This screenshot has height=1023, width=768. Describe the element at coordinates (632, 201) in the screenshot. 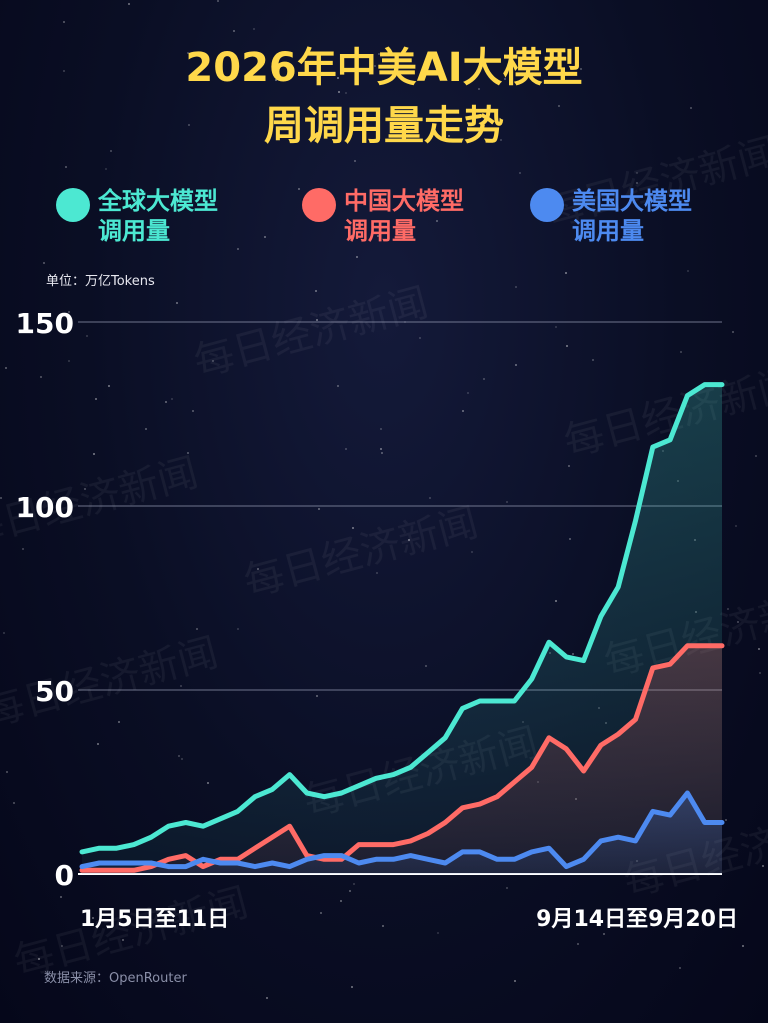

I see `legend-label-us-line1: 美国大模型` at that location.